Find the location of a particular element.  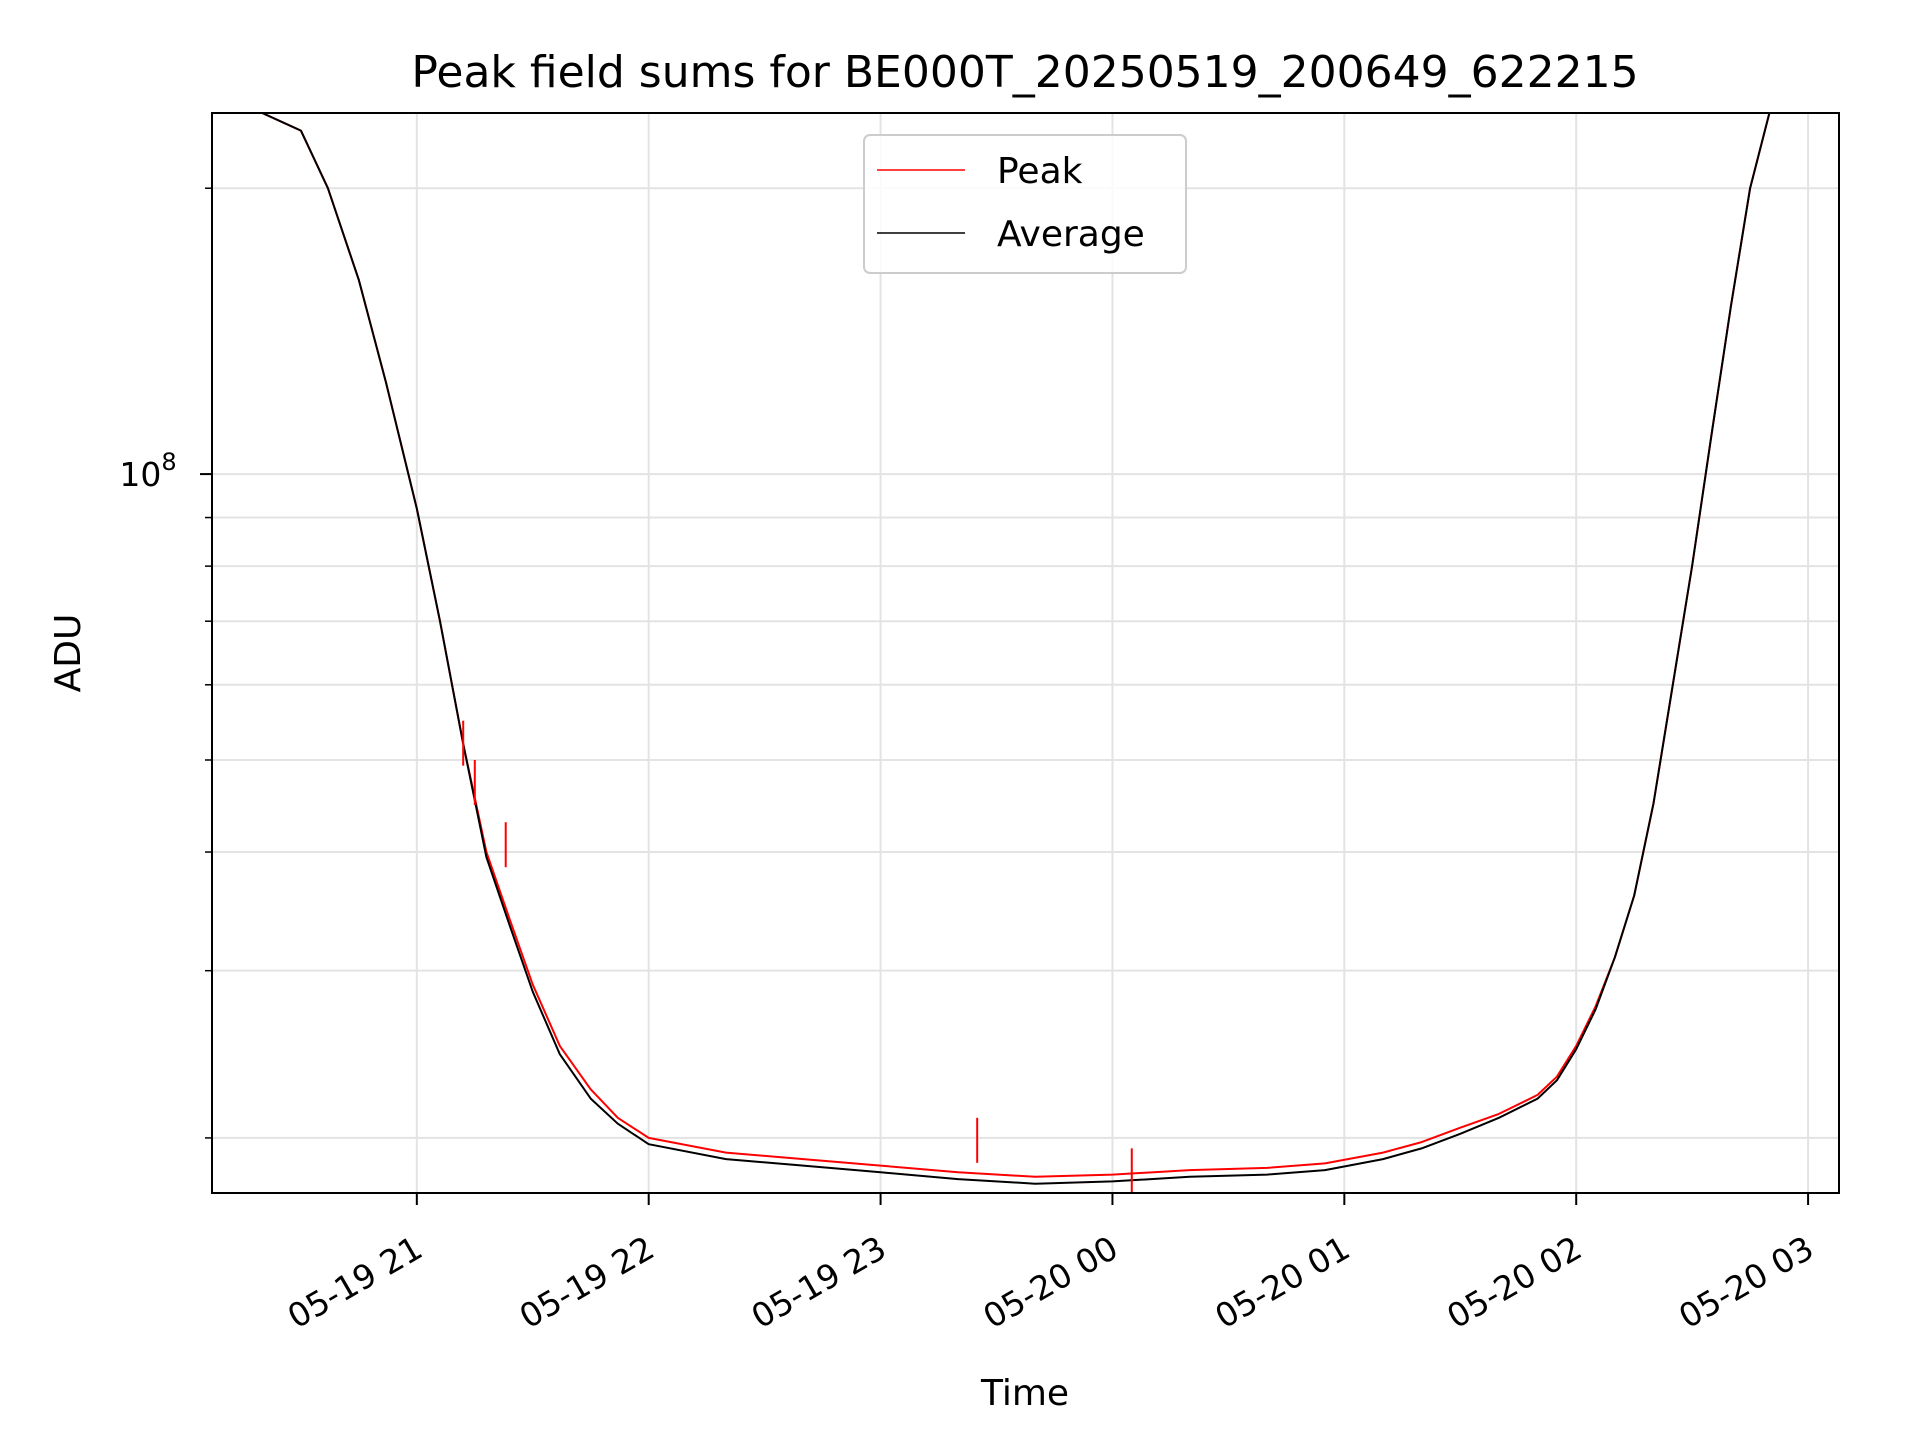

legend: Peak Average is located at coordinates (1025, 204).